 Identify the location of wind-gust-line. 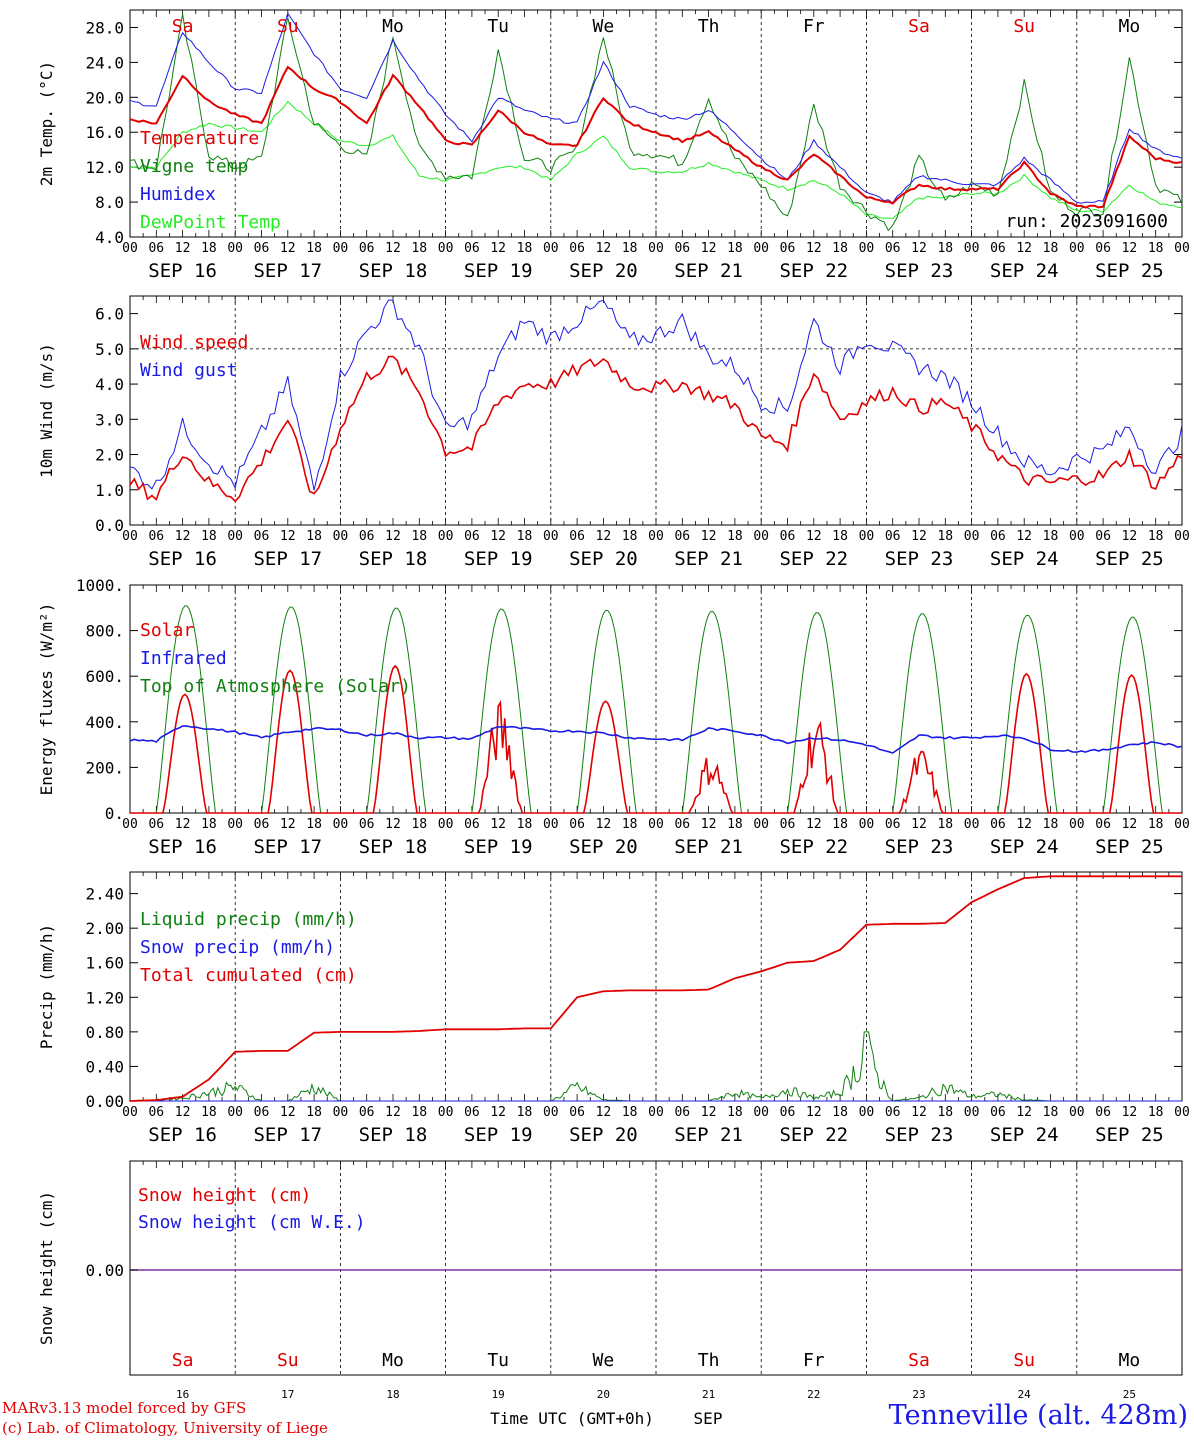
(656, 395).